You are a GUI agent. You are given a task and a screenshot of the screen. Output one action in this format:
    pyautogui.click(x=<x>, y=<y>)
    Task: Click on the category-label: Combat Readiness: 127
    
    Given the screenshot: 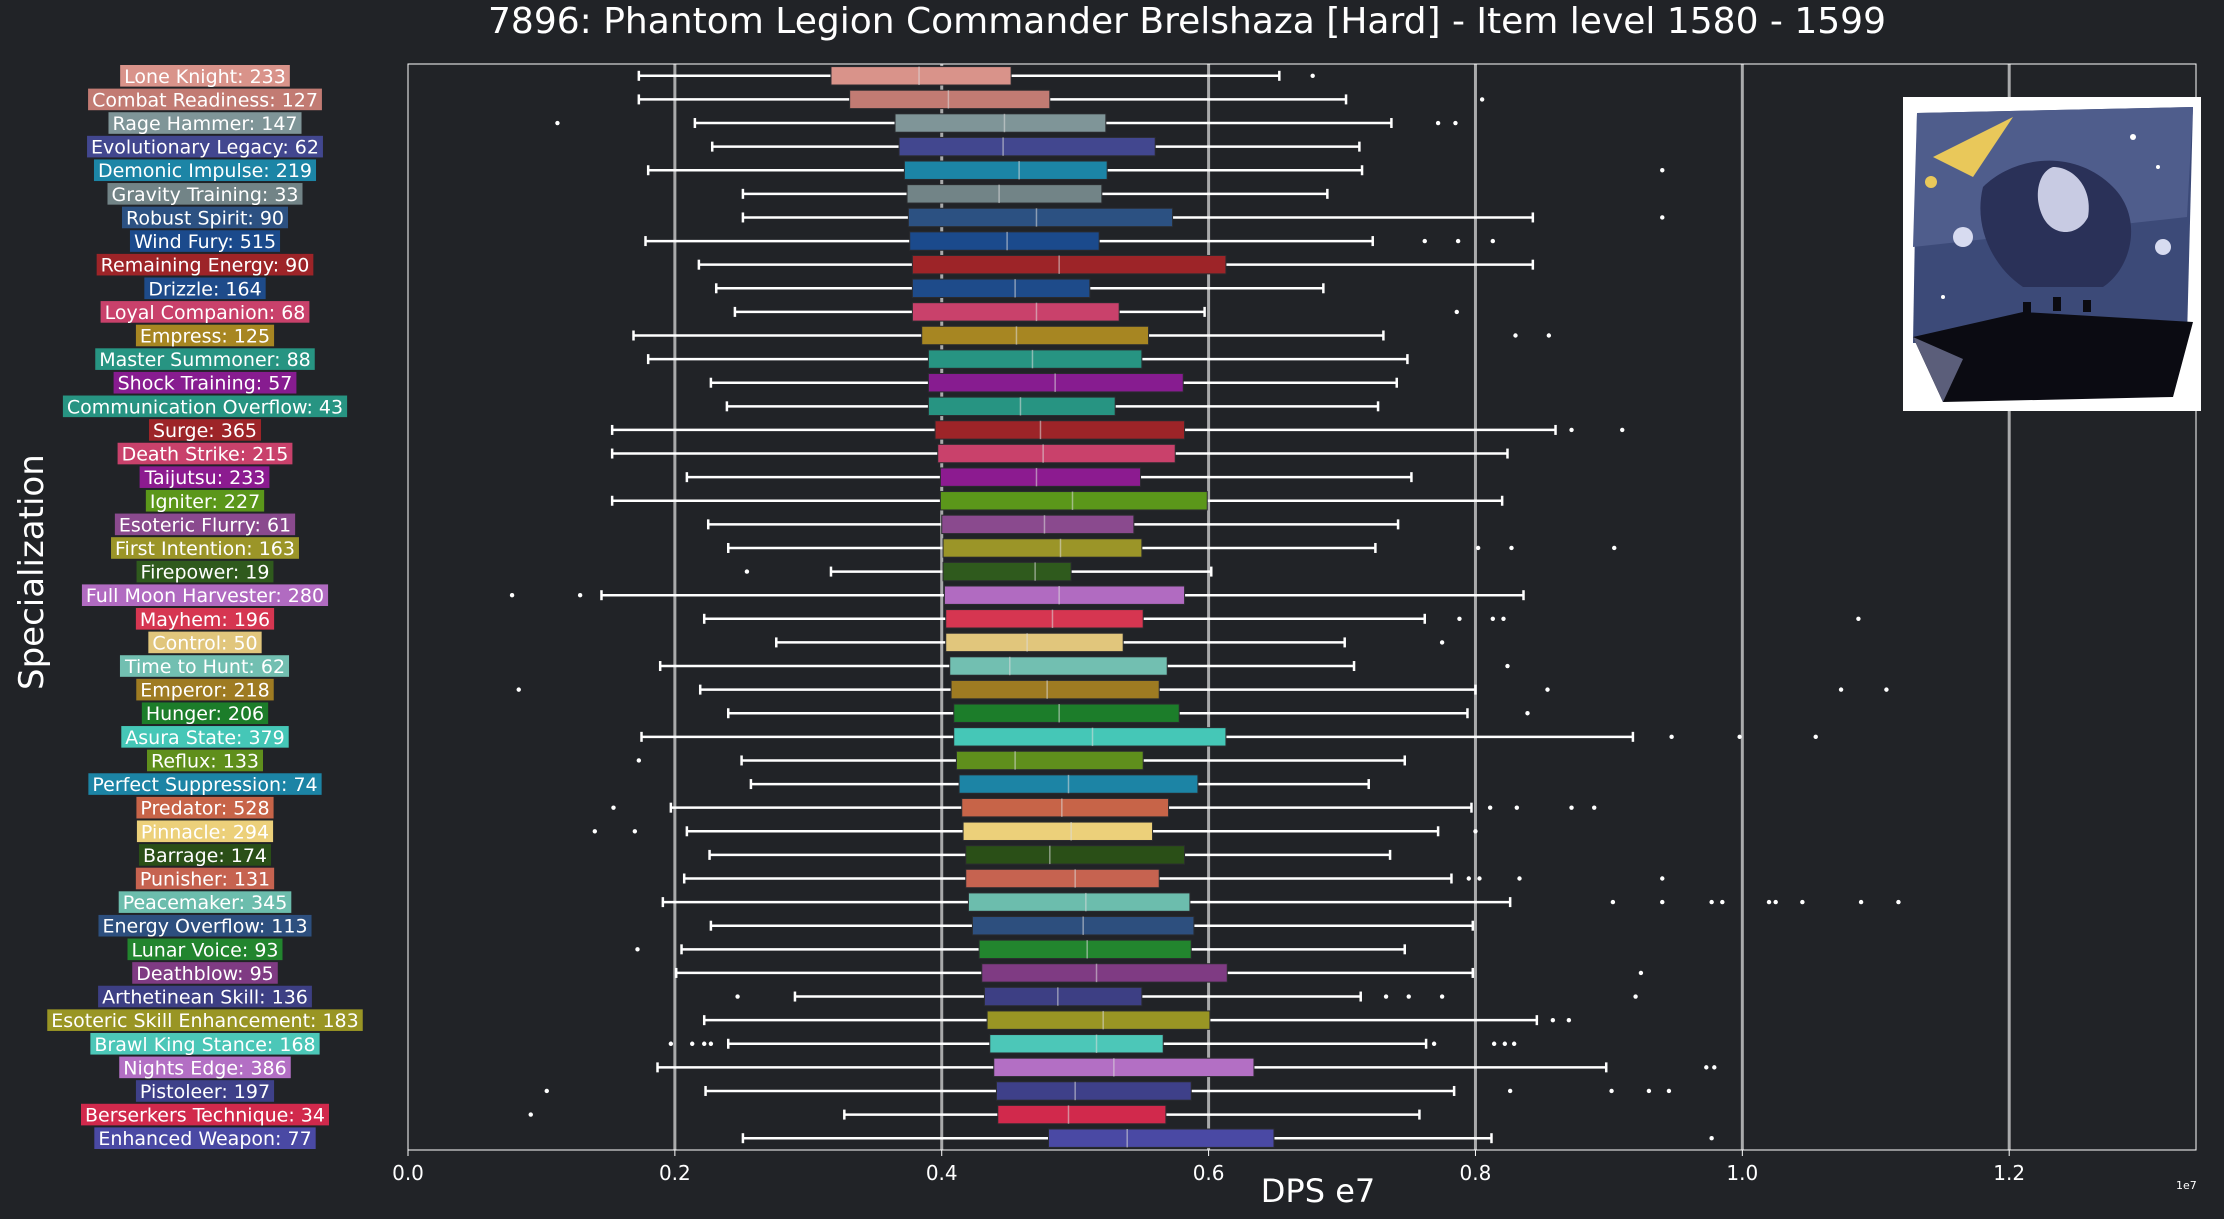 What is the action you would take?
    pyautogui.click(x=205, y=100)
    